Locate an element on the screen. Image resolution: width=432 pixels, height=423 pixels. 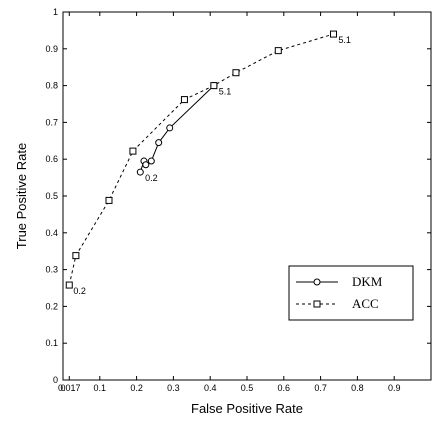
y-tick-label: 0.5 is located at coordinates (51, 196).